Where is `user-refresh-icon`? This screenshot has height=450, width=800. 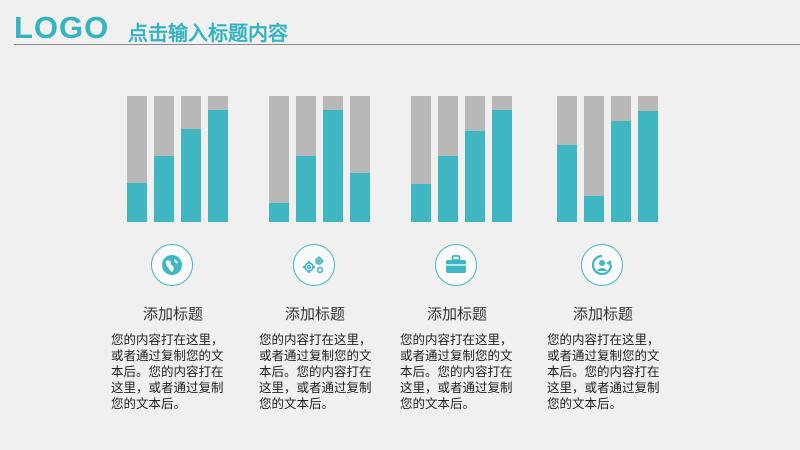
user-refresh-icon is located at coordinates (602, 265).